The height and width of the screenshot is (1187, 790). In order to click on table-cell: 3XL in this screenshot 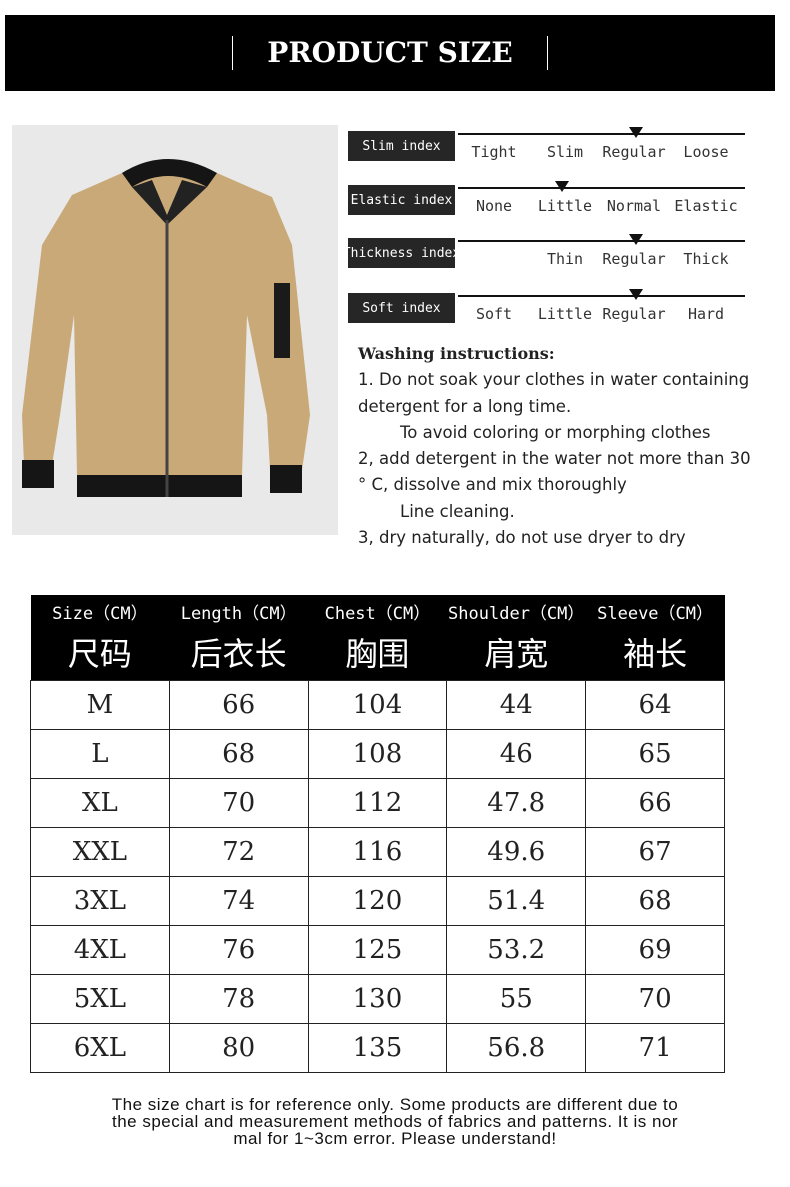, I will do `click(100, 901)`.